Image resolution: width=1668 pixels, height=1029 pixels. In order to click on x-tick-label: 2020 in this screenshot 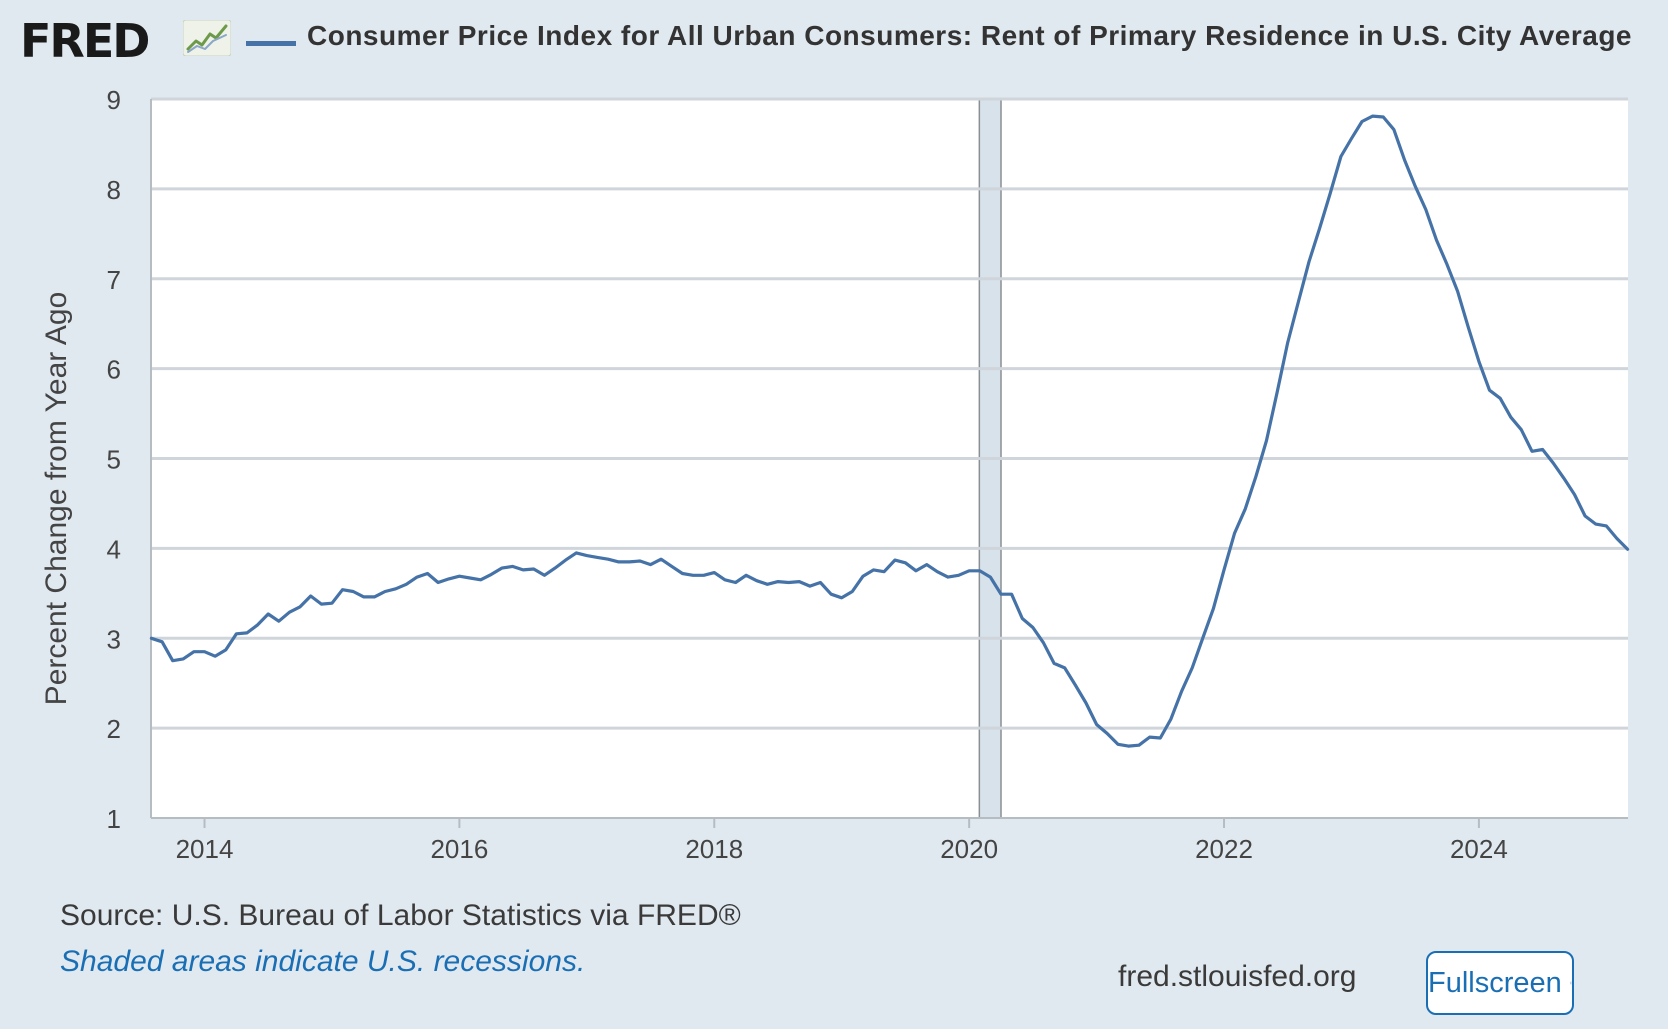, I will do `click(969, 849)`.